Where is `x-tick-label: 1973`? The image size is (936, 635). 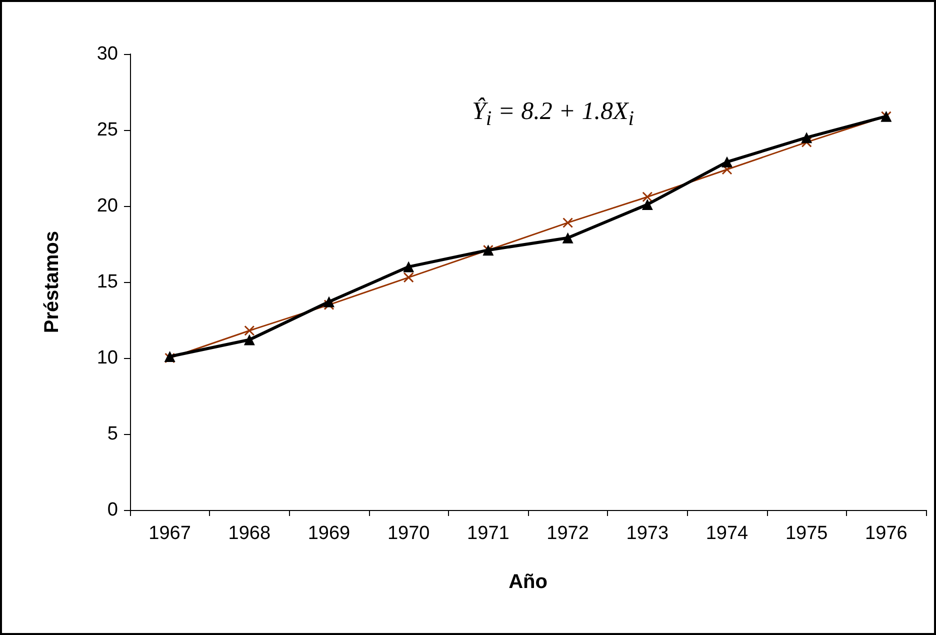
x-tick-label: 1973 is located at coordinates (647, 533).